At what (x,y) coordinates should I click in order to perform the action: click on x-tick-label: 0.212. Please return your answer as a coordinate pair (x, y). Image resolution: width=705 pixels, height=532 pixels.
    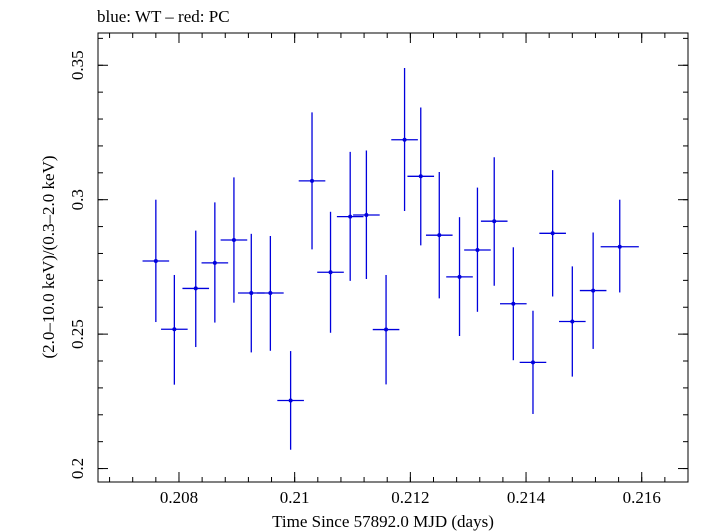
    Looking at the image, I should click on (410, 497).